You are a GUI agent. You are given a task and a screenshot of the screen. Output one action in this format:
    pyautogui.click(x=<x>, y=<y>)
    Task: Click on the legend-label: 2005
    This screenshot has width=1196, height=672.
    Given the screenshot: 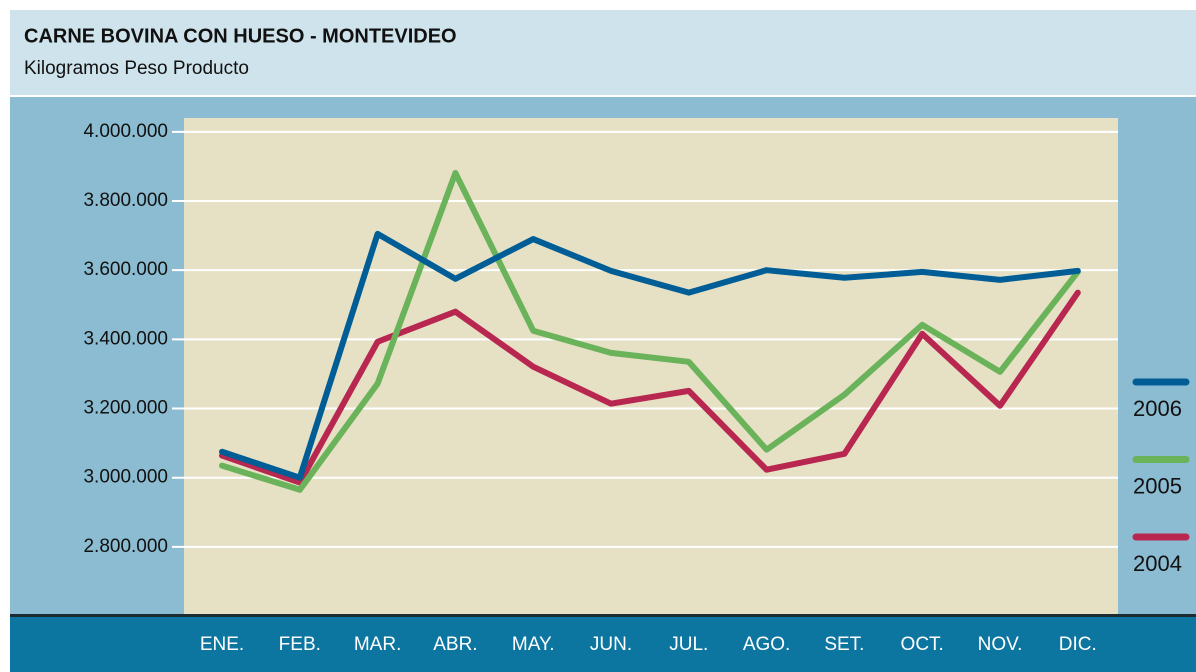 What is the action you would take?
    pyautogui.click(x=1157, y=485)
    